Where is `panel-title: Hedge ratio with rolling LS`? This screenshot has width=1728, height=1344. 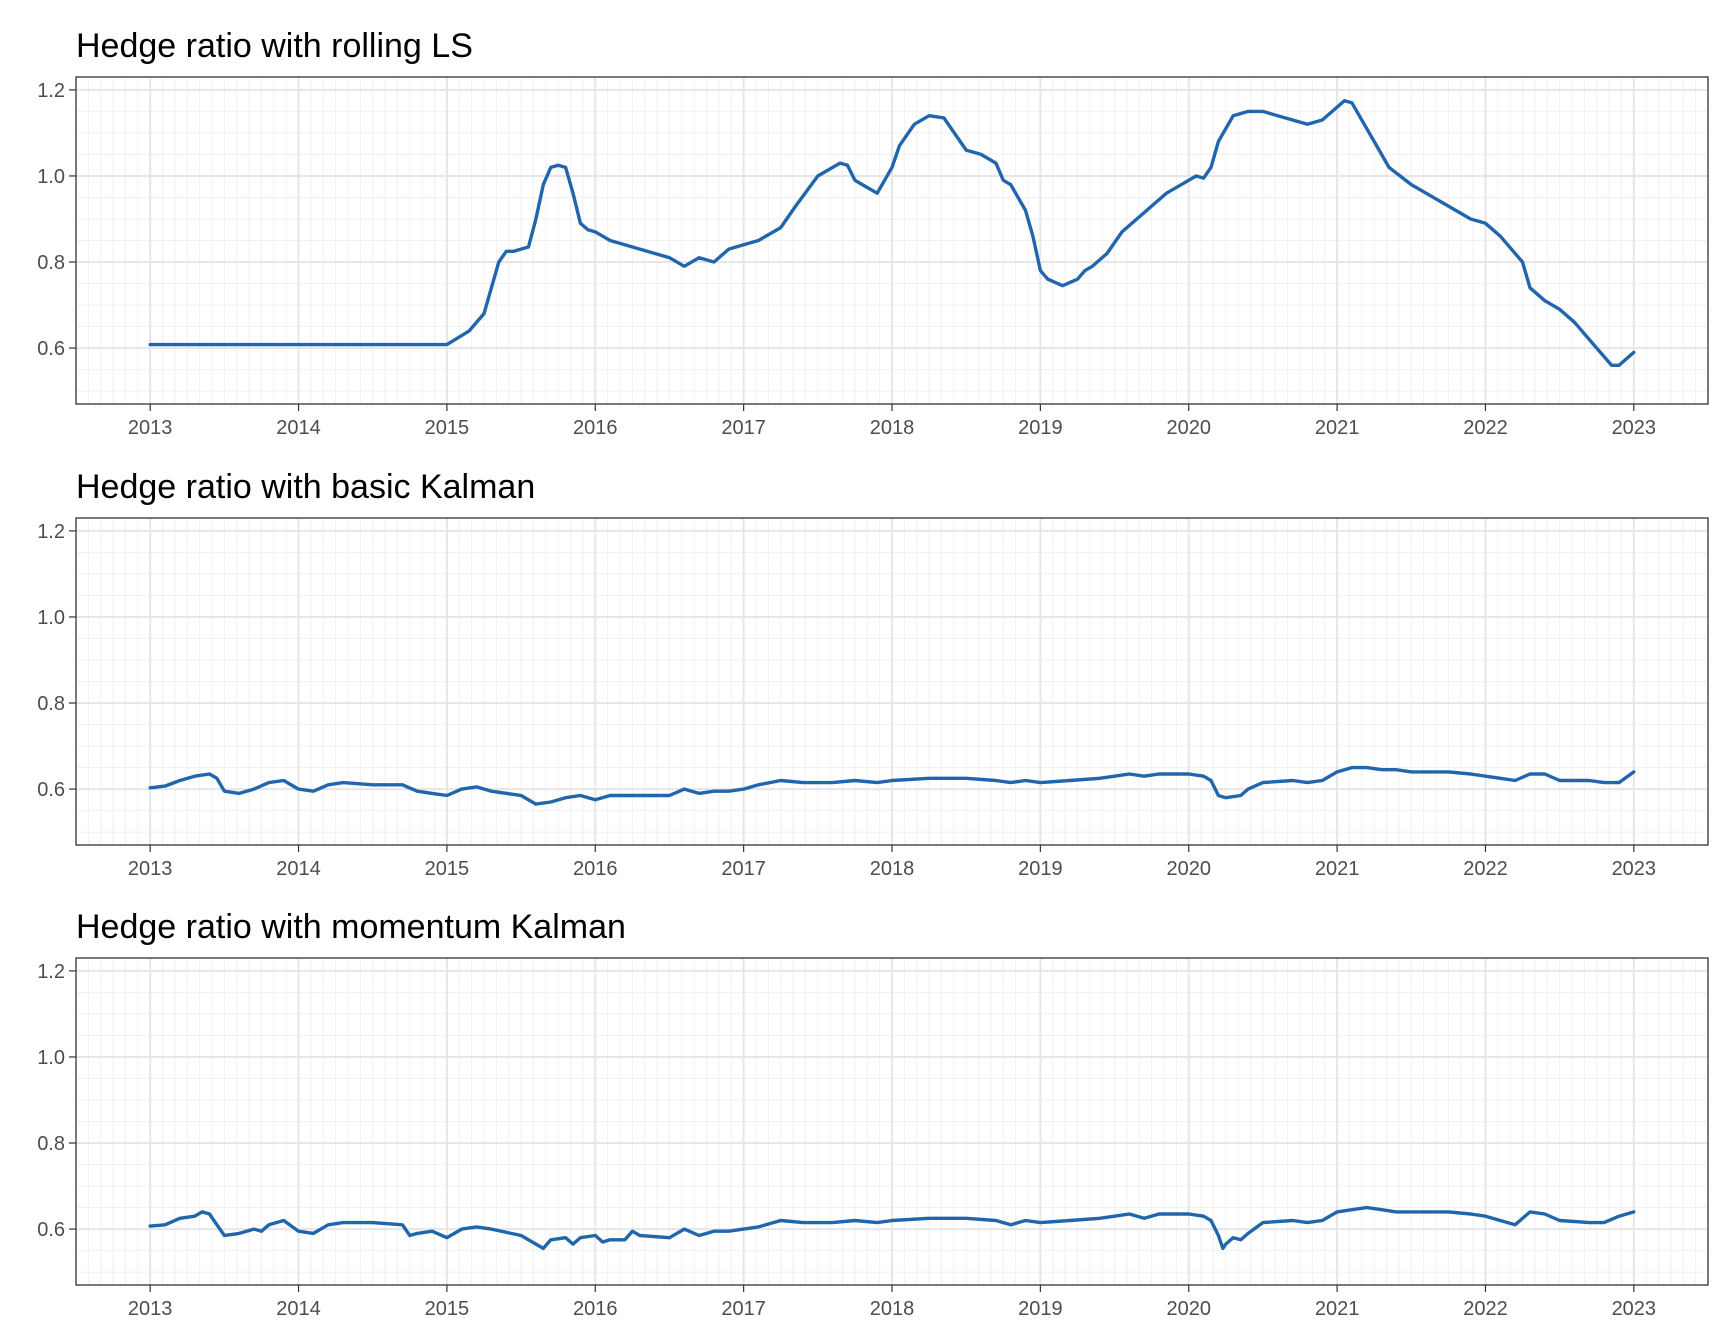
panel-title: Hedge ratio with rolling LS is located at coordinates (274, 46).